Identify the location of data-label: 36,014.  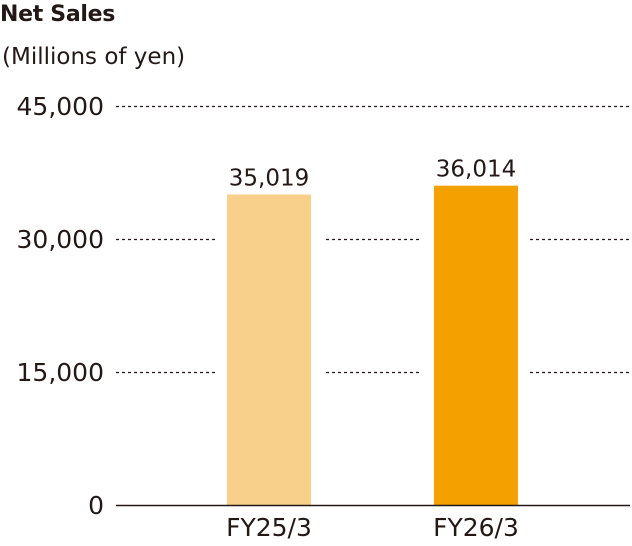
(476, 170).